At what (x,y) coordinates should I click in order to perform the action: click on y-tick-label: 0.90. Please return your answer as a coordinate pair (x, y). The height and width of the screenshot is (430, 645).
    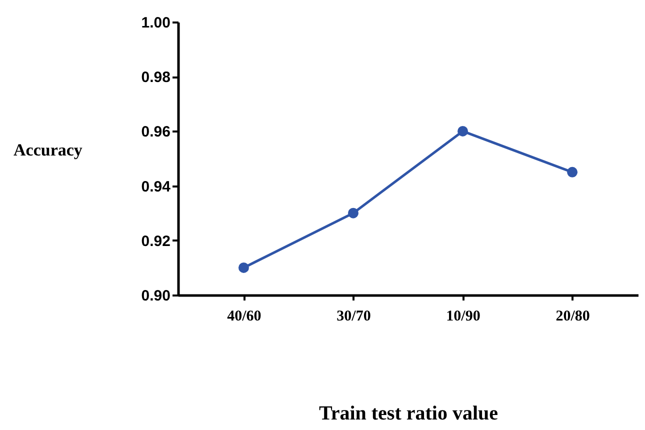
    Looking at the image, I should click on (155, 296).